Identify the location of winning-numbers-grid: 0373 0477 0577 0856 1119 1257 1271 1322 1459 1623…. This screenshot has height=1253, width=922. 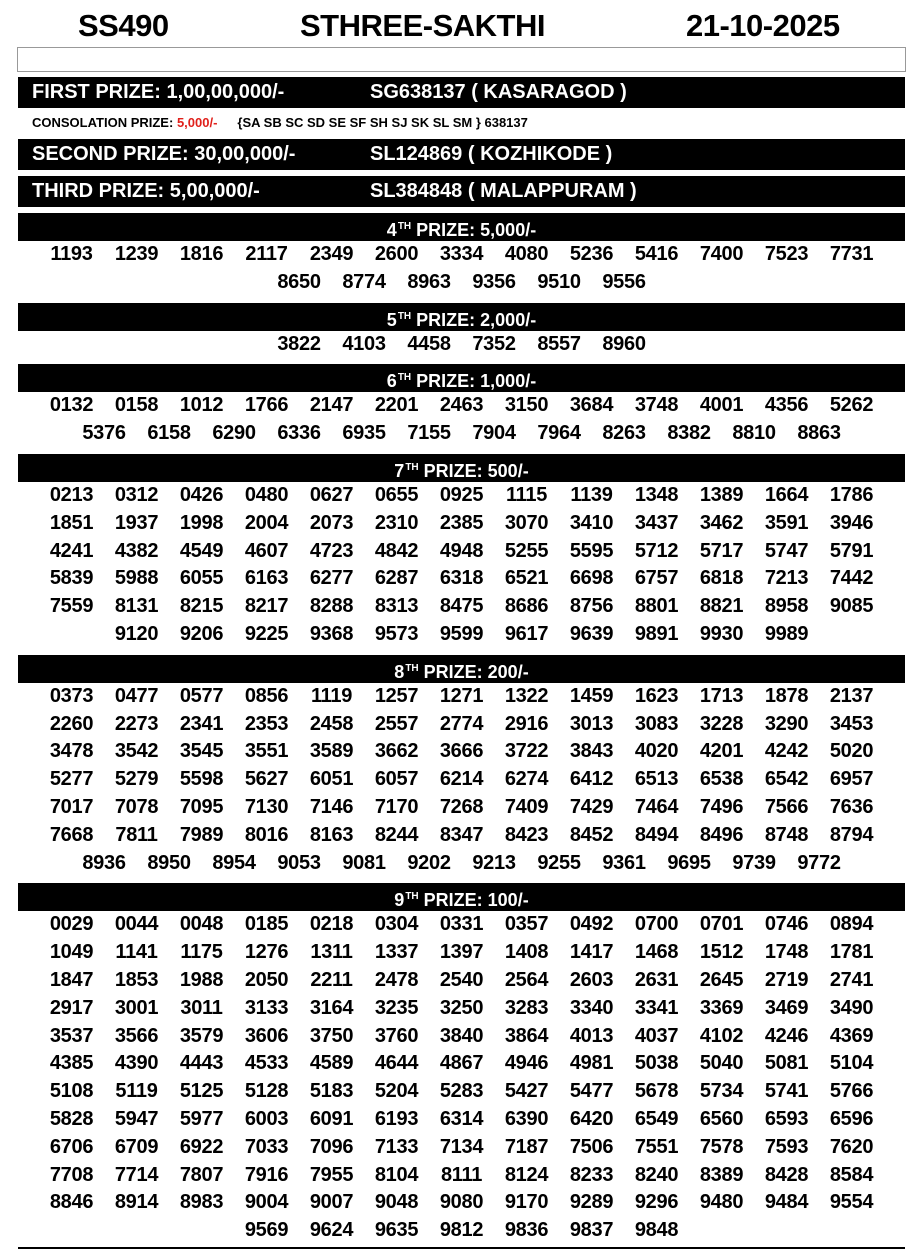
(461, 780).